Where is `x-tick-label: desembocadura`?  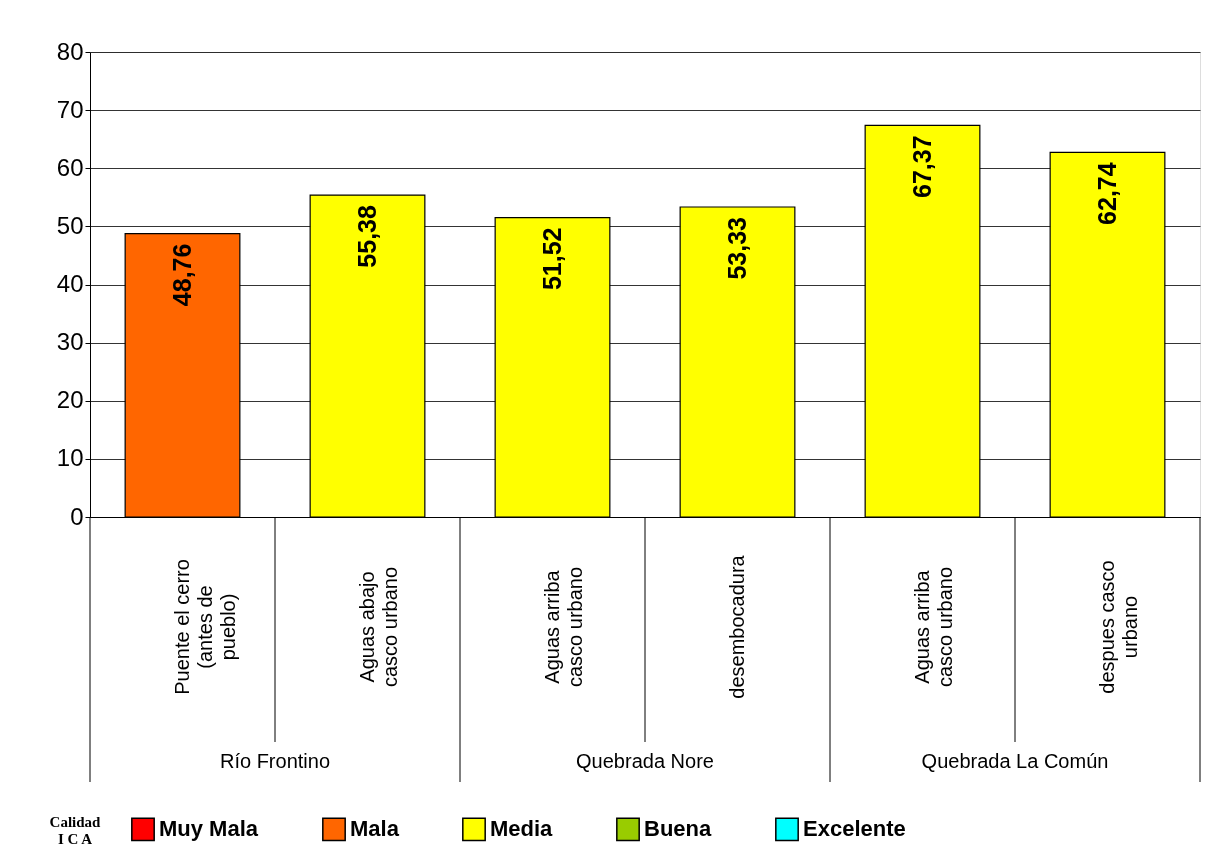
x-tick-label: desembocadura is located at coordinates (736, 626).